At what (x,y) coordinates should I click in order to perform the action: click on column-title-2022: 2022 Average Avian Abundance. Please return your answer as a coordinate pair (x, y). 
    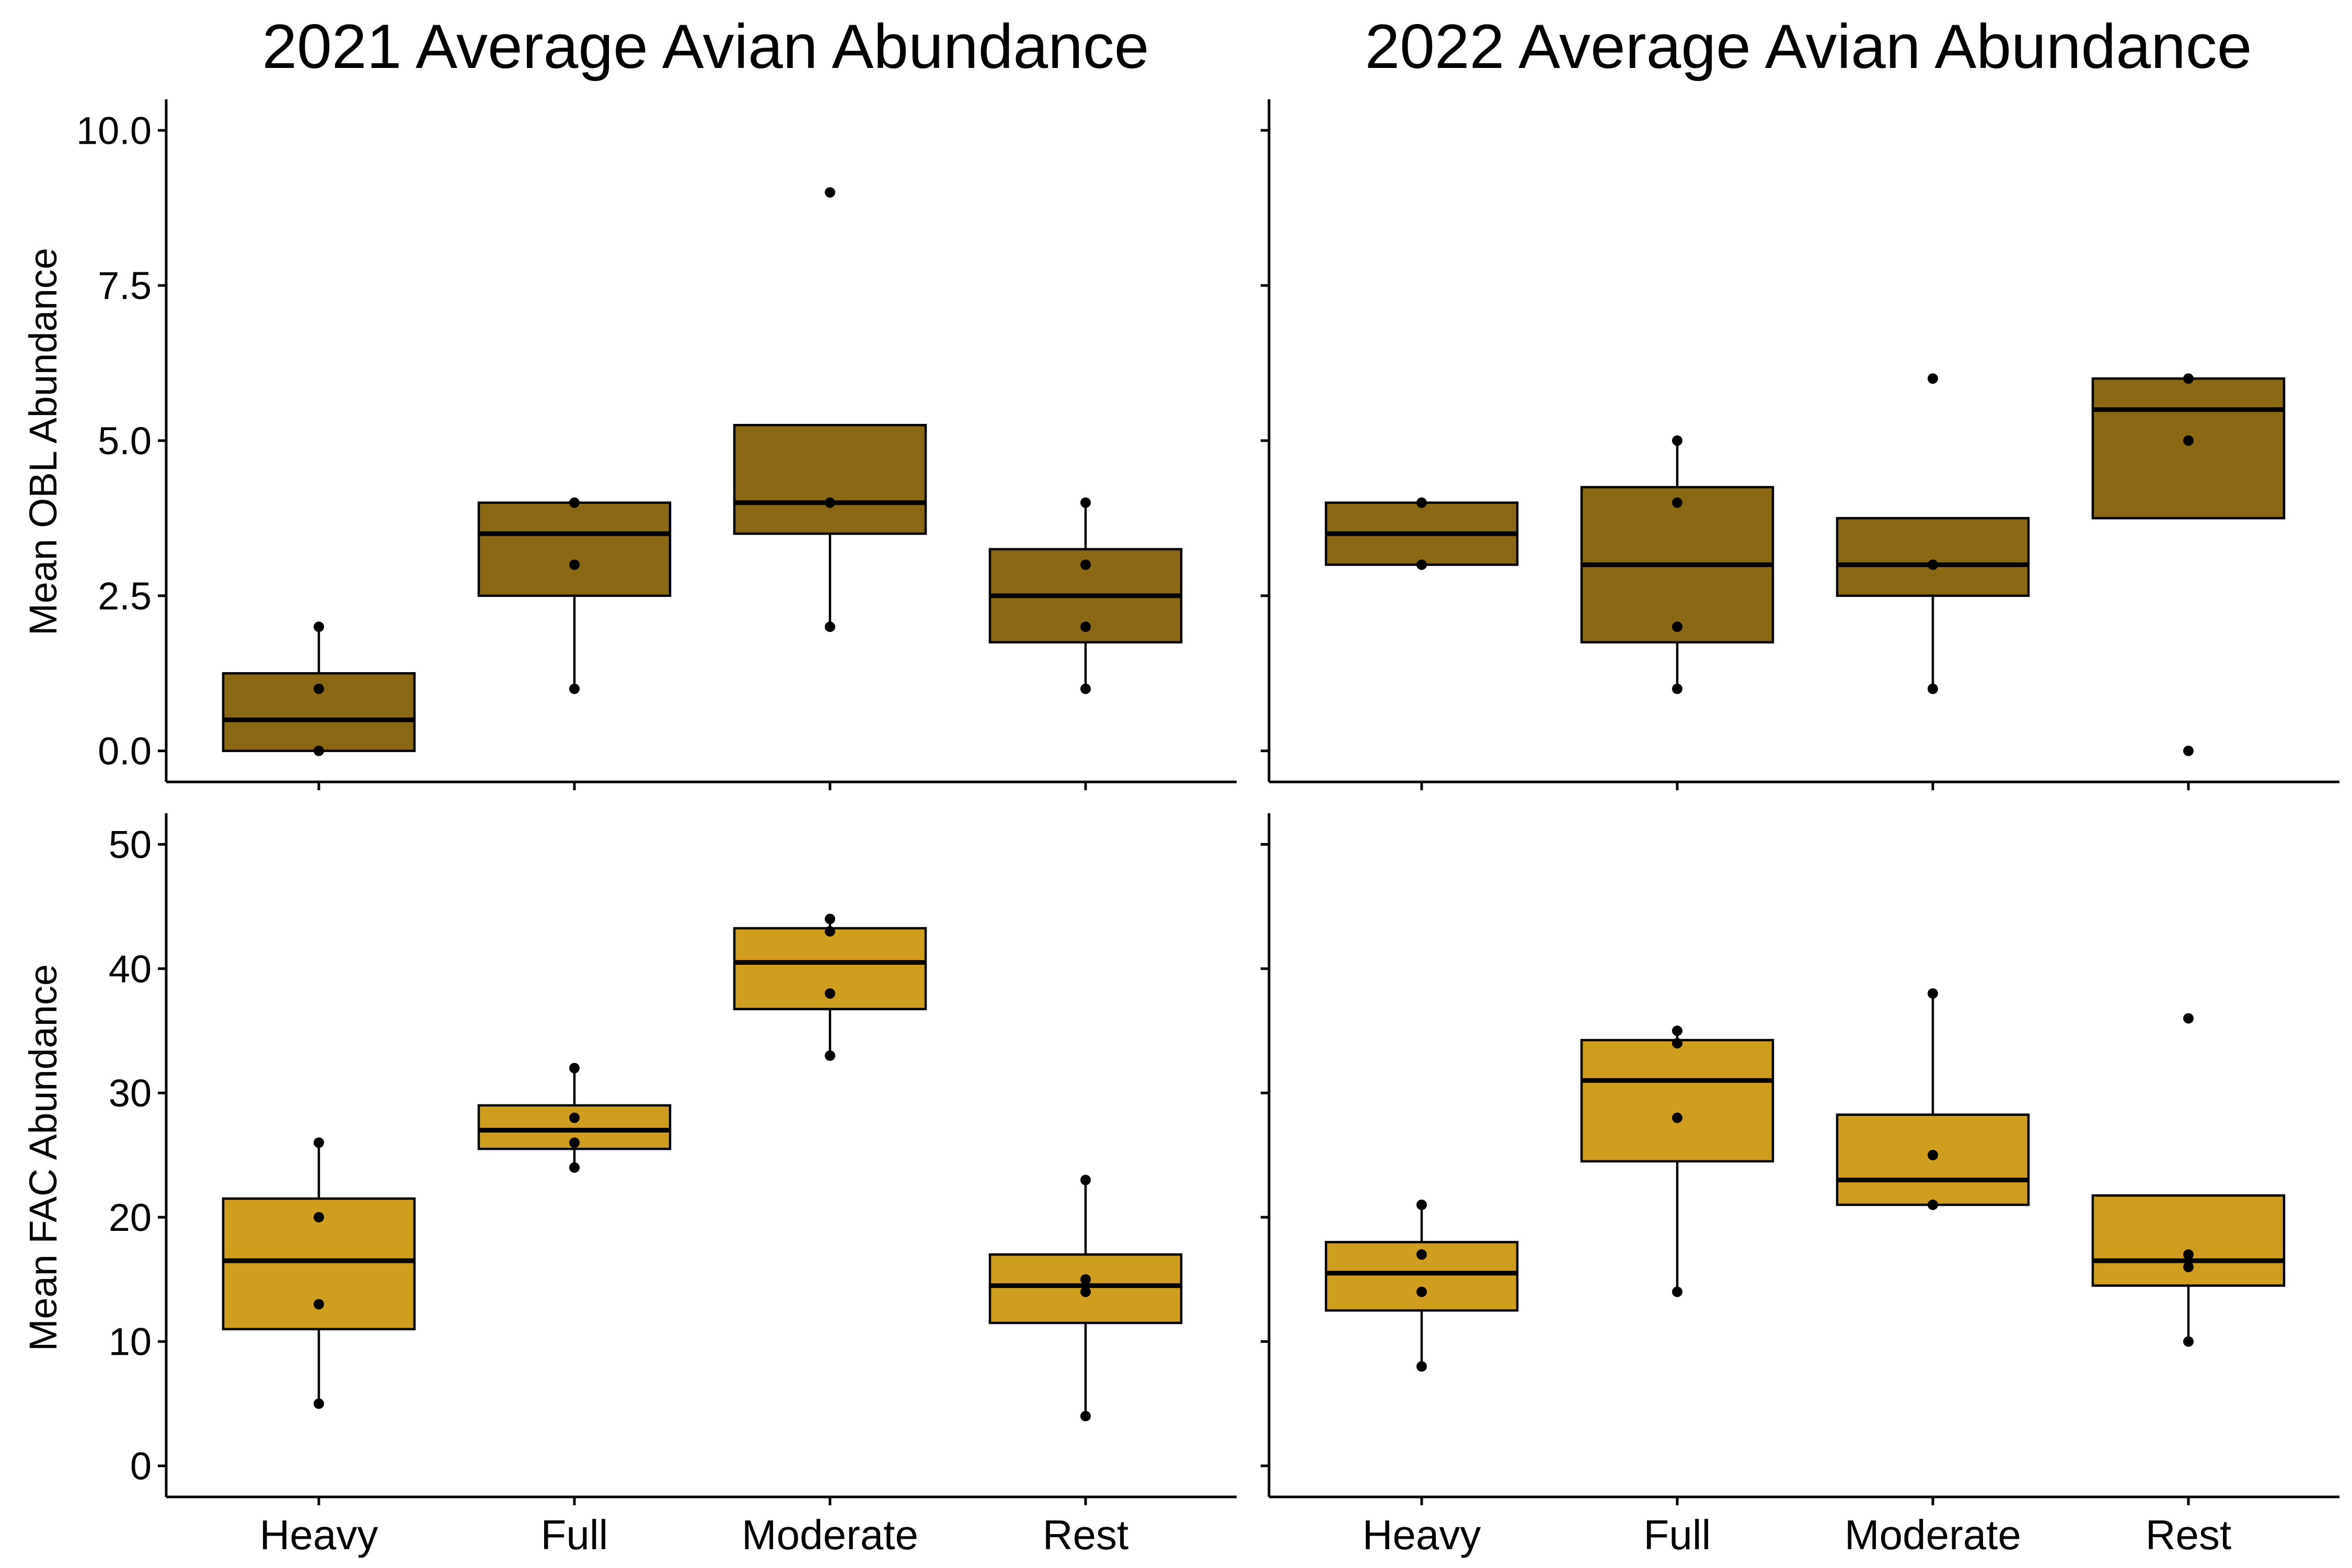
    Looking at the image, I should click on (1808, 46).